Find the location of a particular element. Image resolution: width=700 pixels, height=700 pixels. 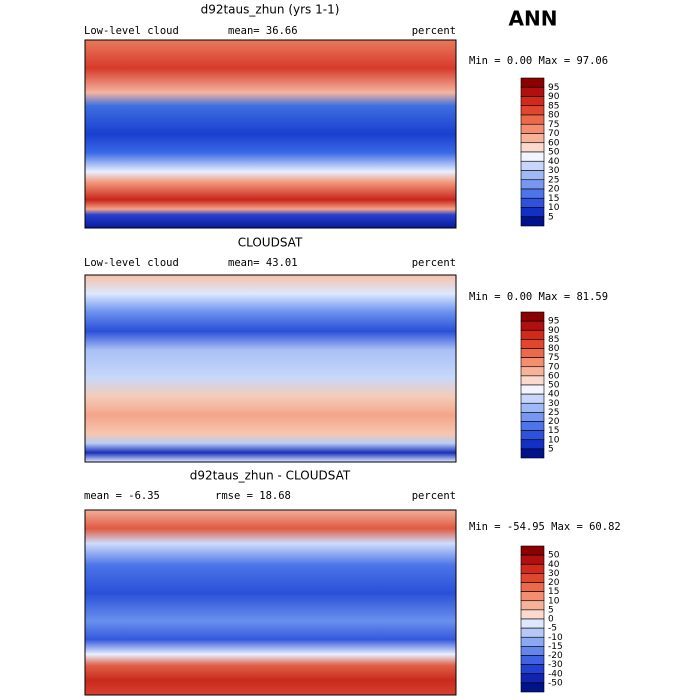

colorbar-label: 60 is located at coordinates (554, 143).